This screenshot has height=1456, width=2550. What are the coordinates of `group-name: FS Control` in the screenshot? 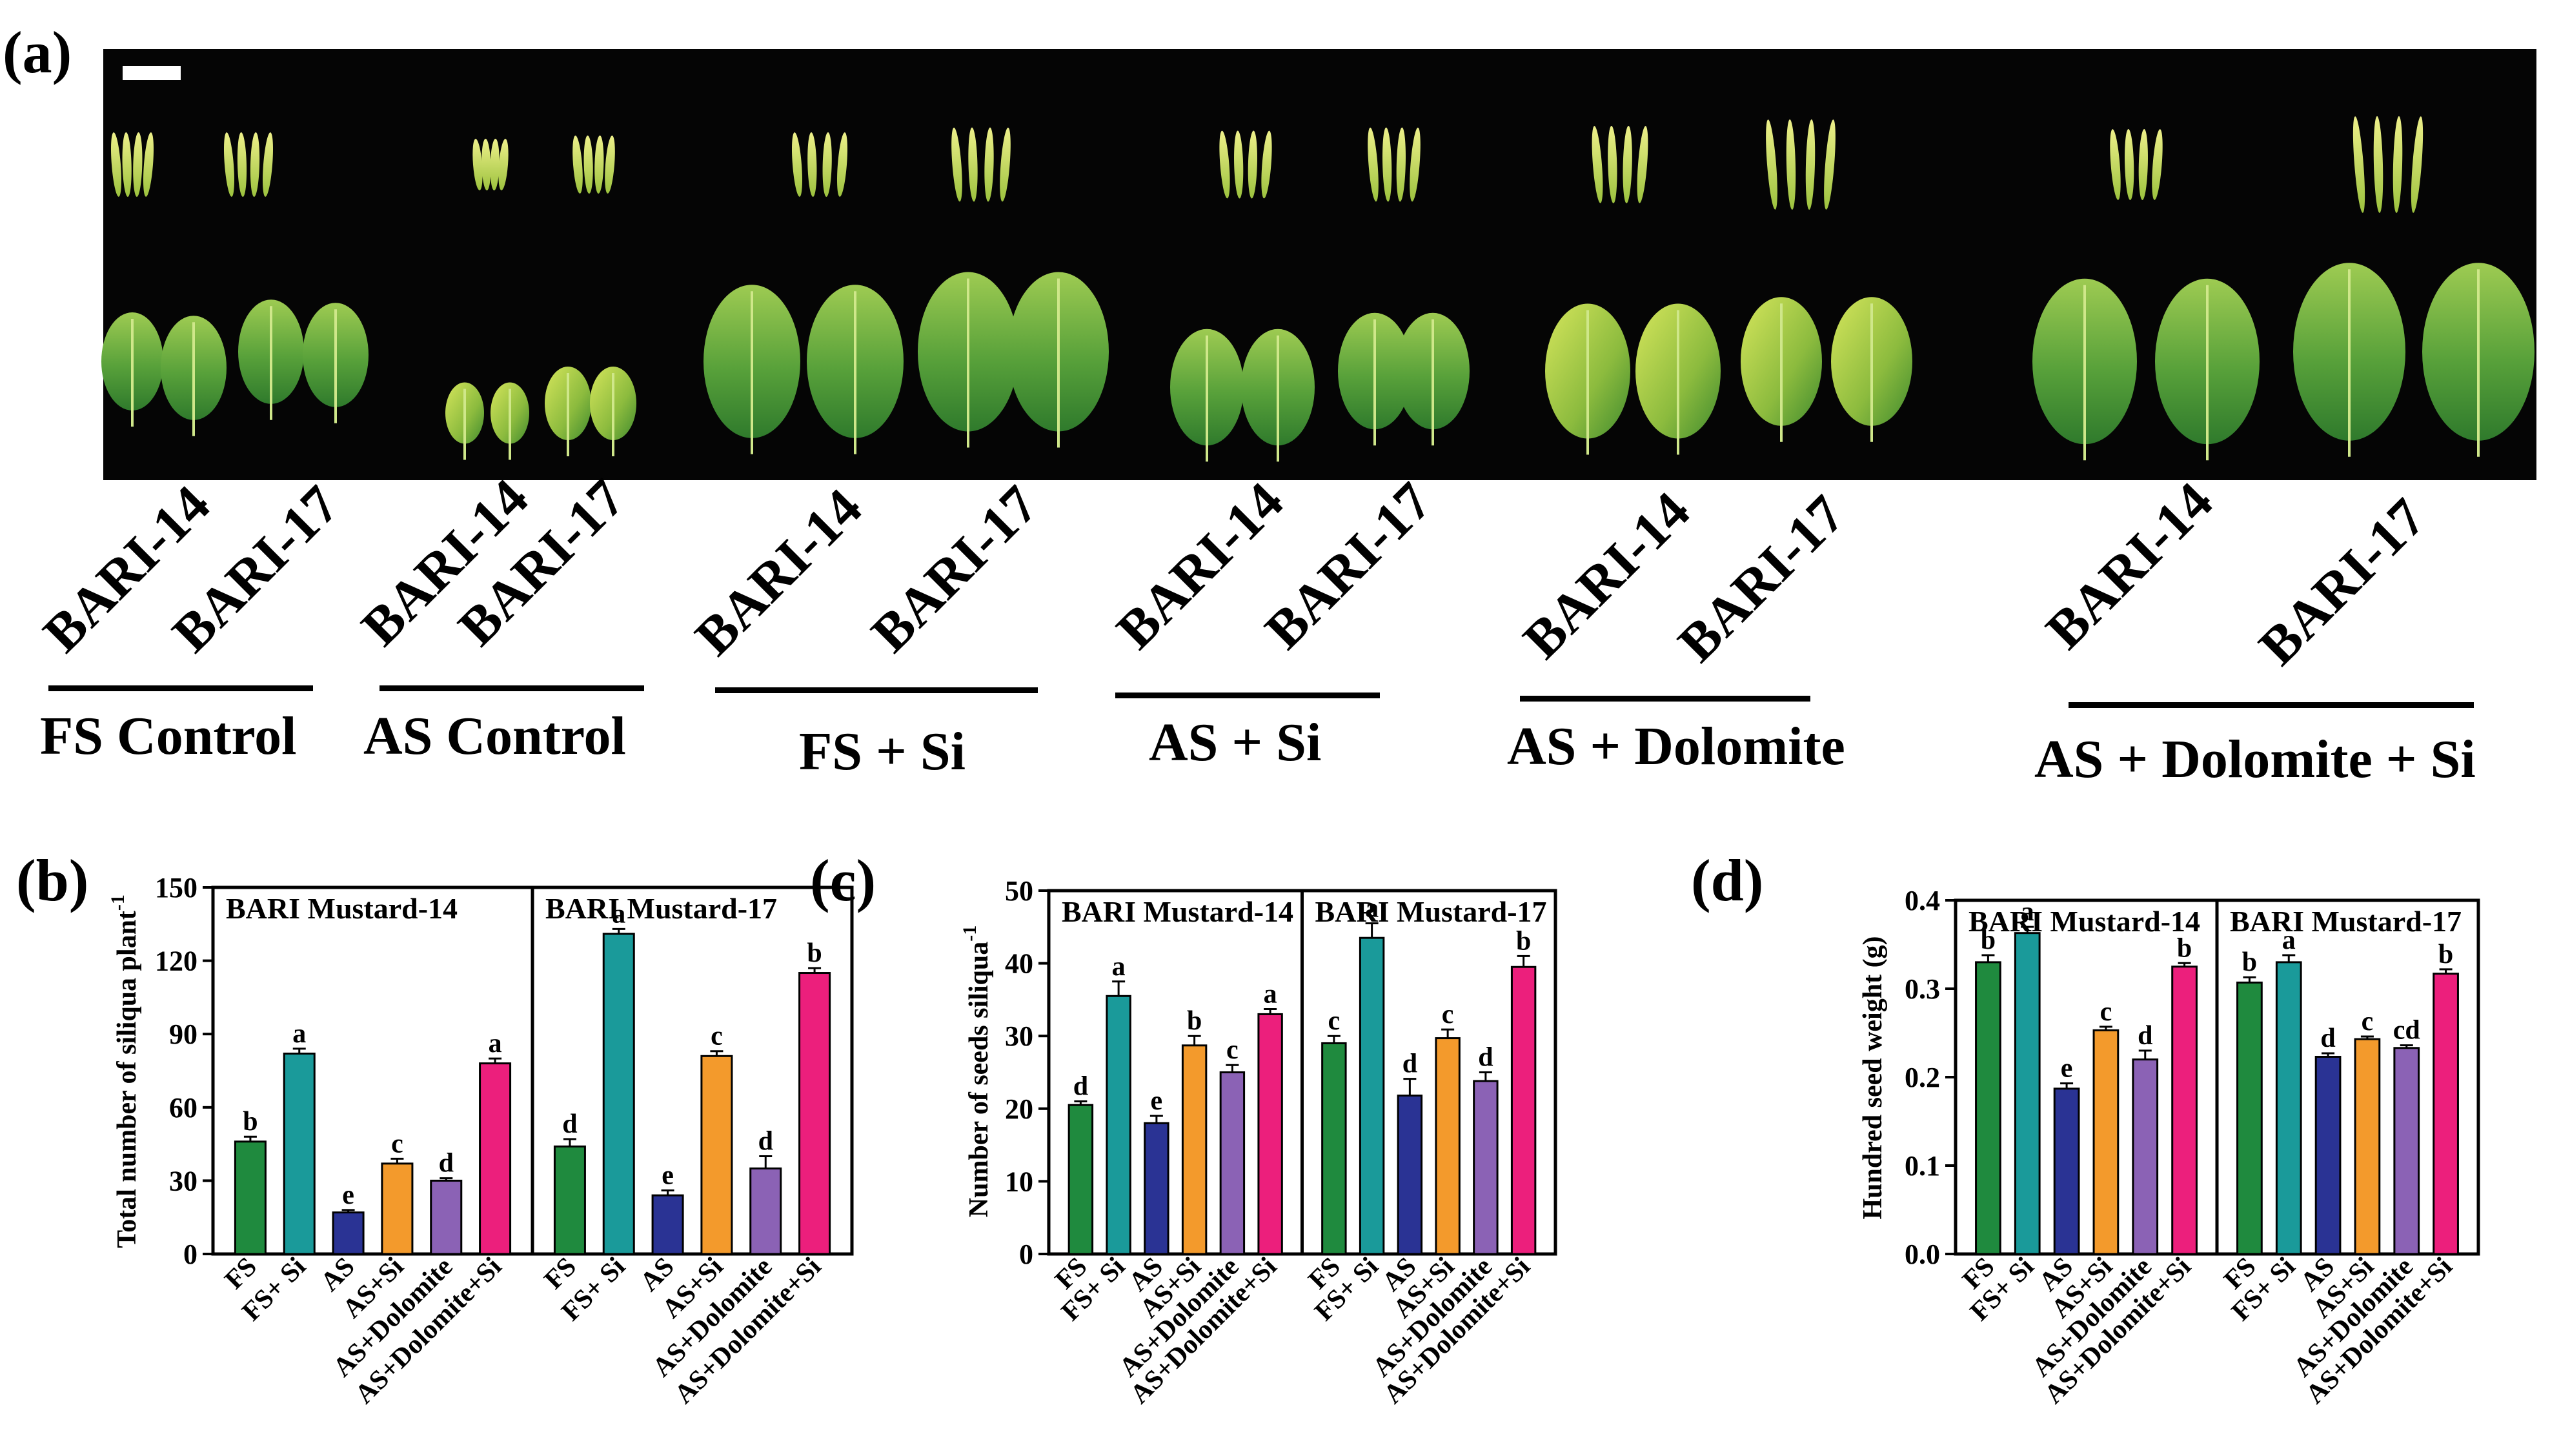 It's located at (168, 736).